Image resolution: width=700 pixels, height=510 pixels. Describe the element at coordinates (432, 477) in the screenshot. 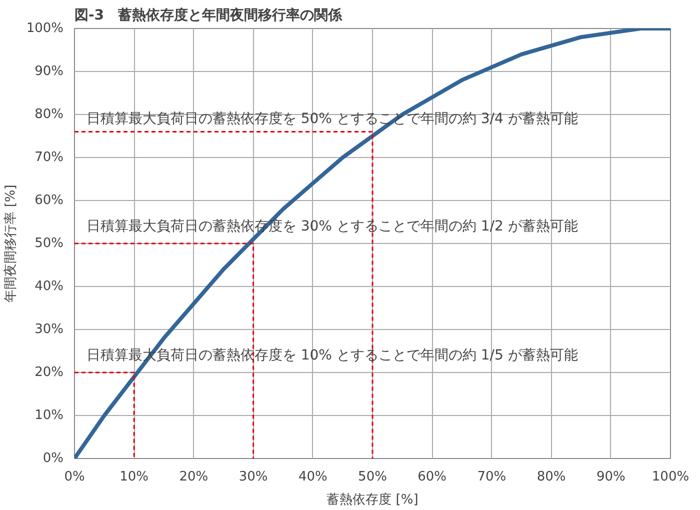

I see `x-tick-label: 60%` at that location.